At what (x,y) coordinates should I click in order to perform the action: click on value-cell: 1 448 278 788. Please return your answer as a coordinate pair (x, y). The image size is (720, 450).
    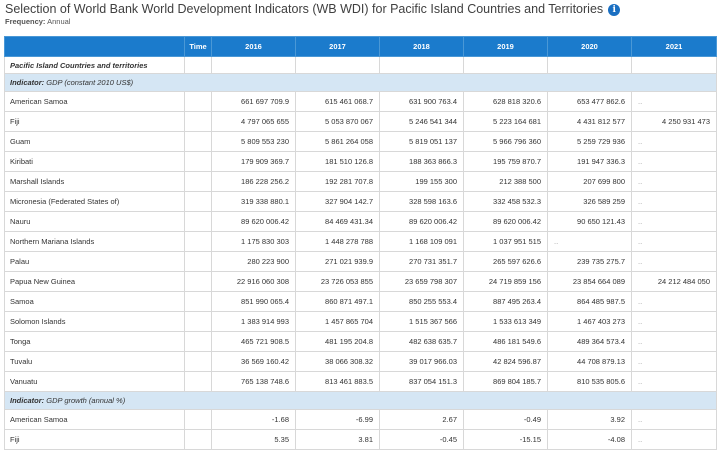
    Looking at the image, I should click on (337, 241).